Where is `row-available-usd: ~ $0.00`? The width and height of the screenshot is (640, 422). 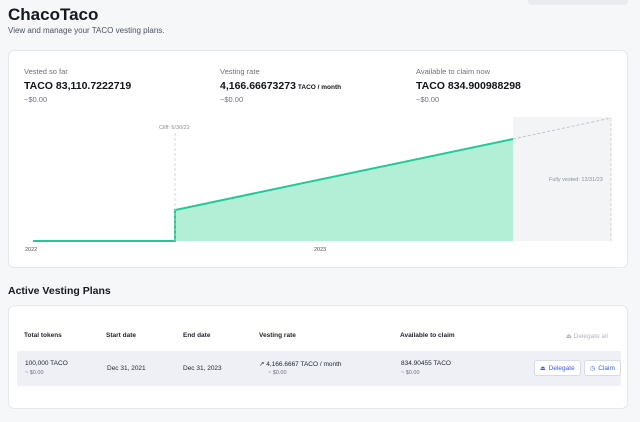
row-available-usd: ~ $0.00 is located at coordinates (410, 373).